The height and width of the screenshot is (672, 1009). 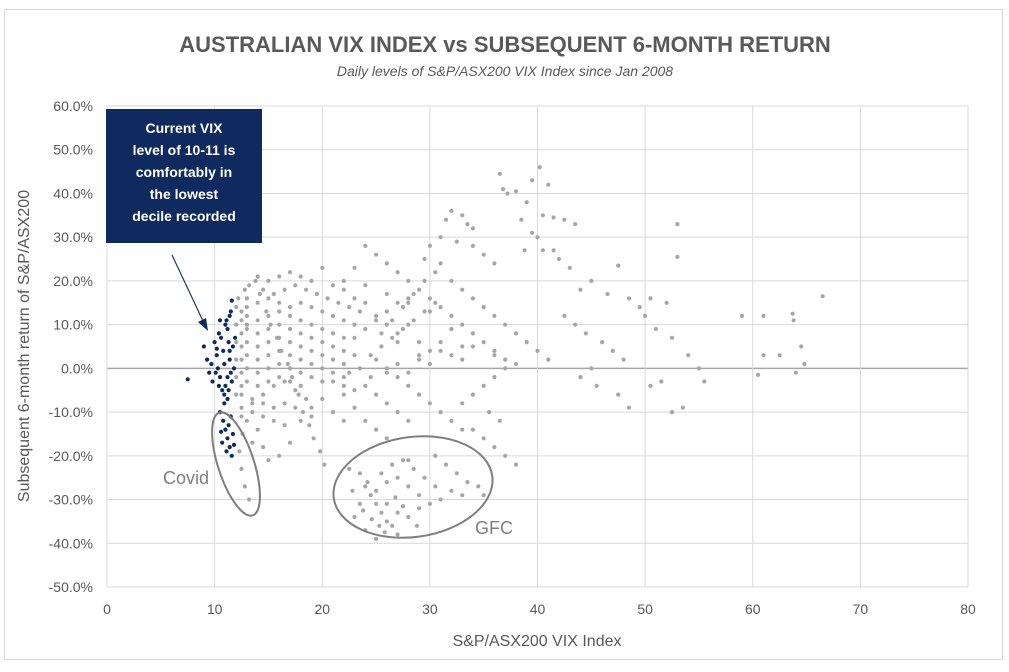 I want to click on callout-arrow-line, so click(x=187, y=288).